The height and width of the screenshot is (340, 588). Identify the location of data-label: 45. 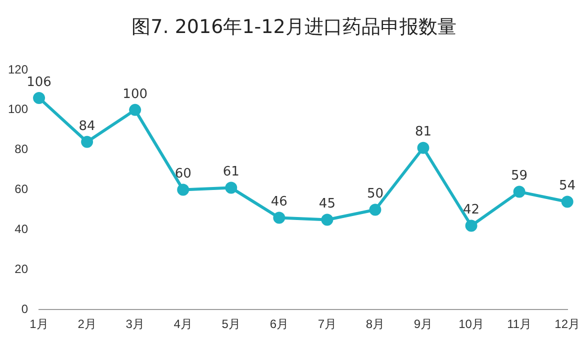
(327, 204).